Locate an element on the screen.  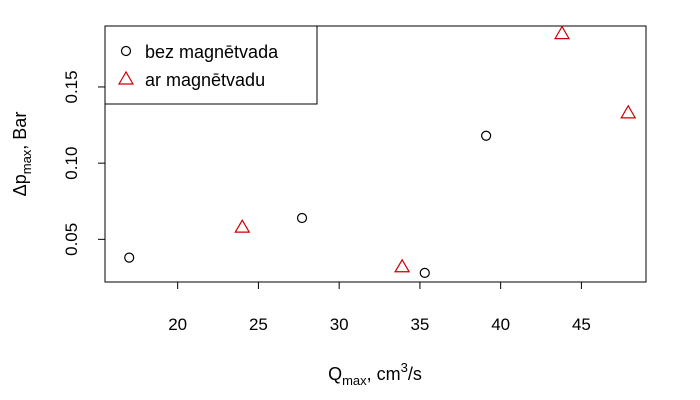
legend-box is located at coordinates (211, 65).